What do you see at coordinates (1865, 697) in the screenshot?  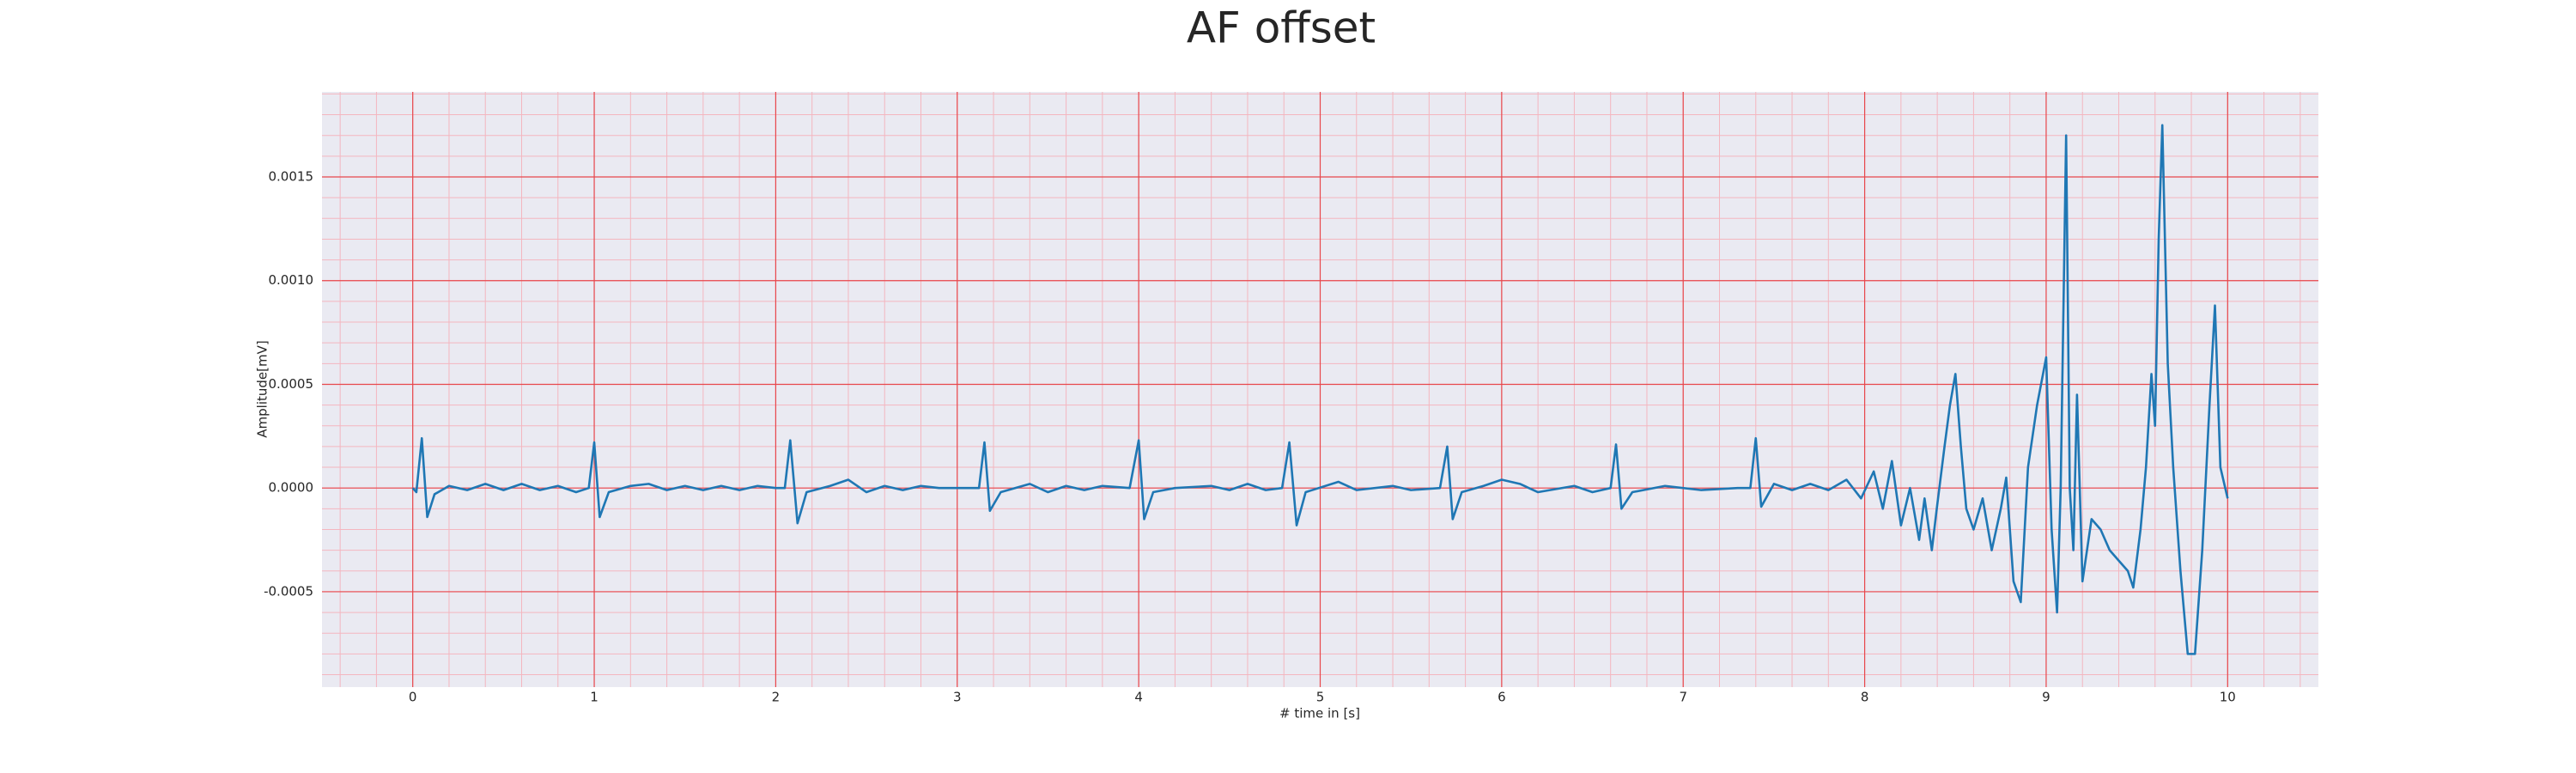 I see `x-tick-label: 8` at bounding box center [1865, 697].